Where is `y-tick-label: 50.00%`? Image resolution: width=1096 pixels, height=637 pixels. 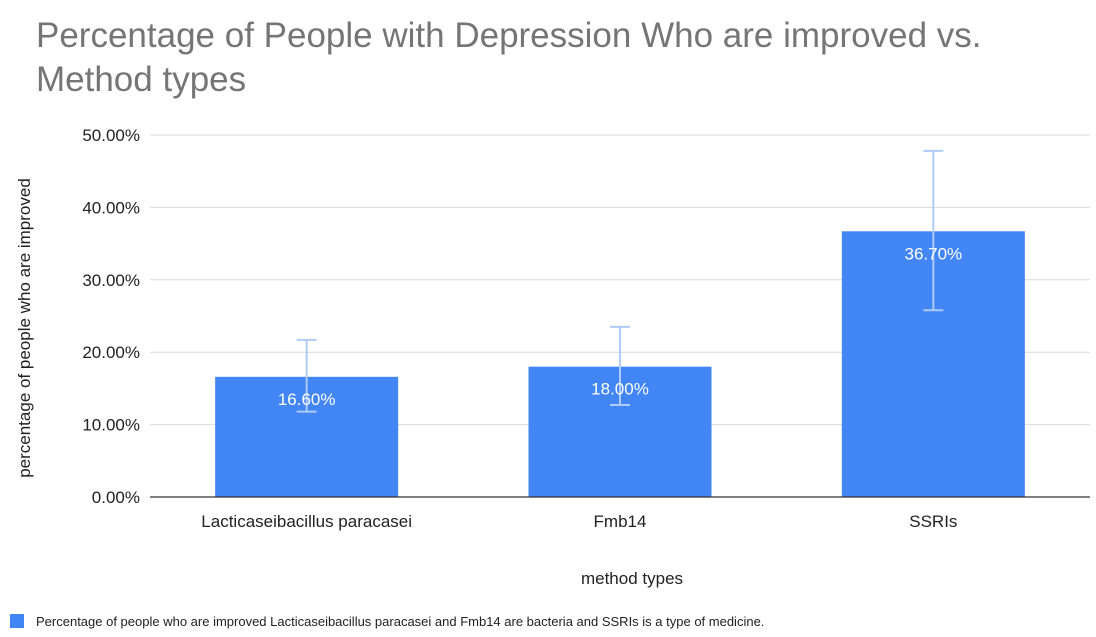 y-tick-label: 50.00% is located at coordinates (111, 135).